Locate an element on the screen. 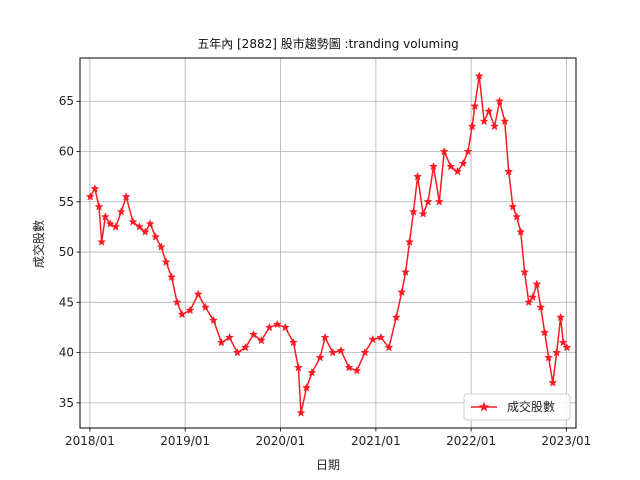 Image resolution: width=640 pixels, height=480 pixels. x-tick-label: 2023/01 is located at coordinates (566, 441).